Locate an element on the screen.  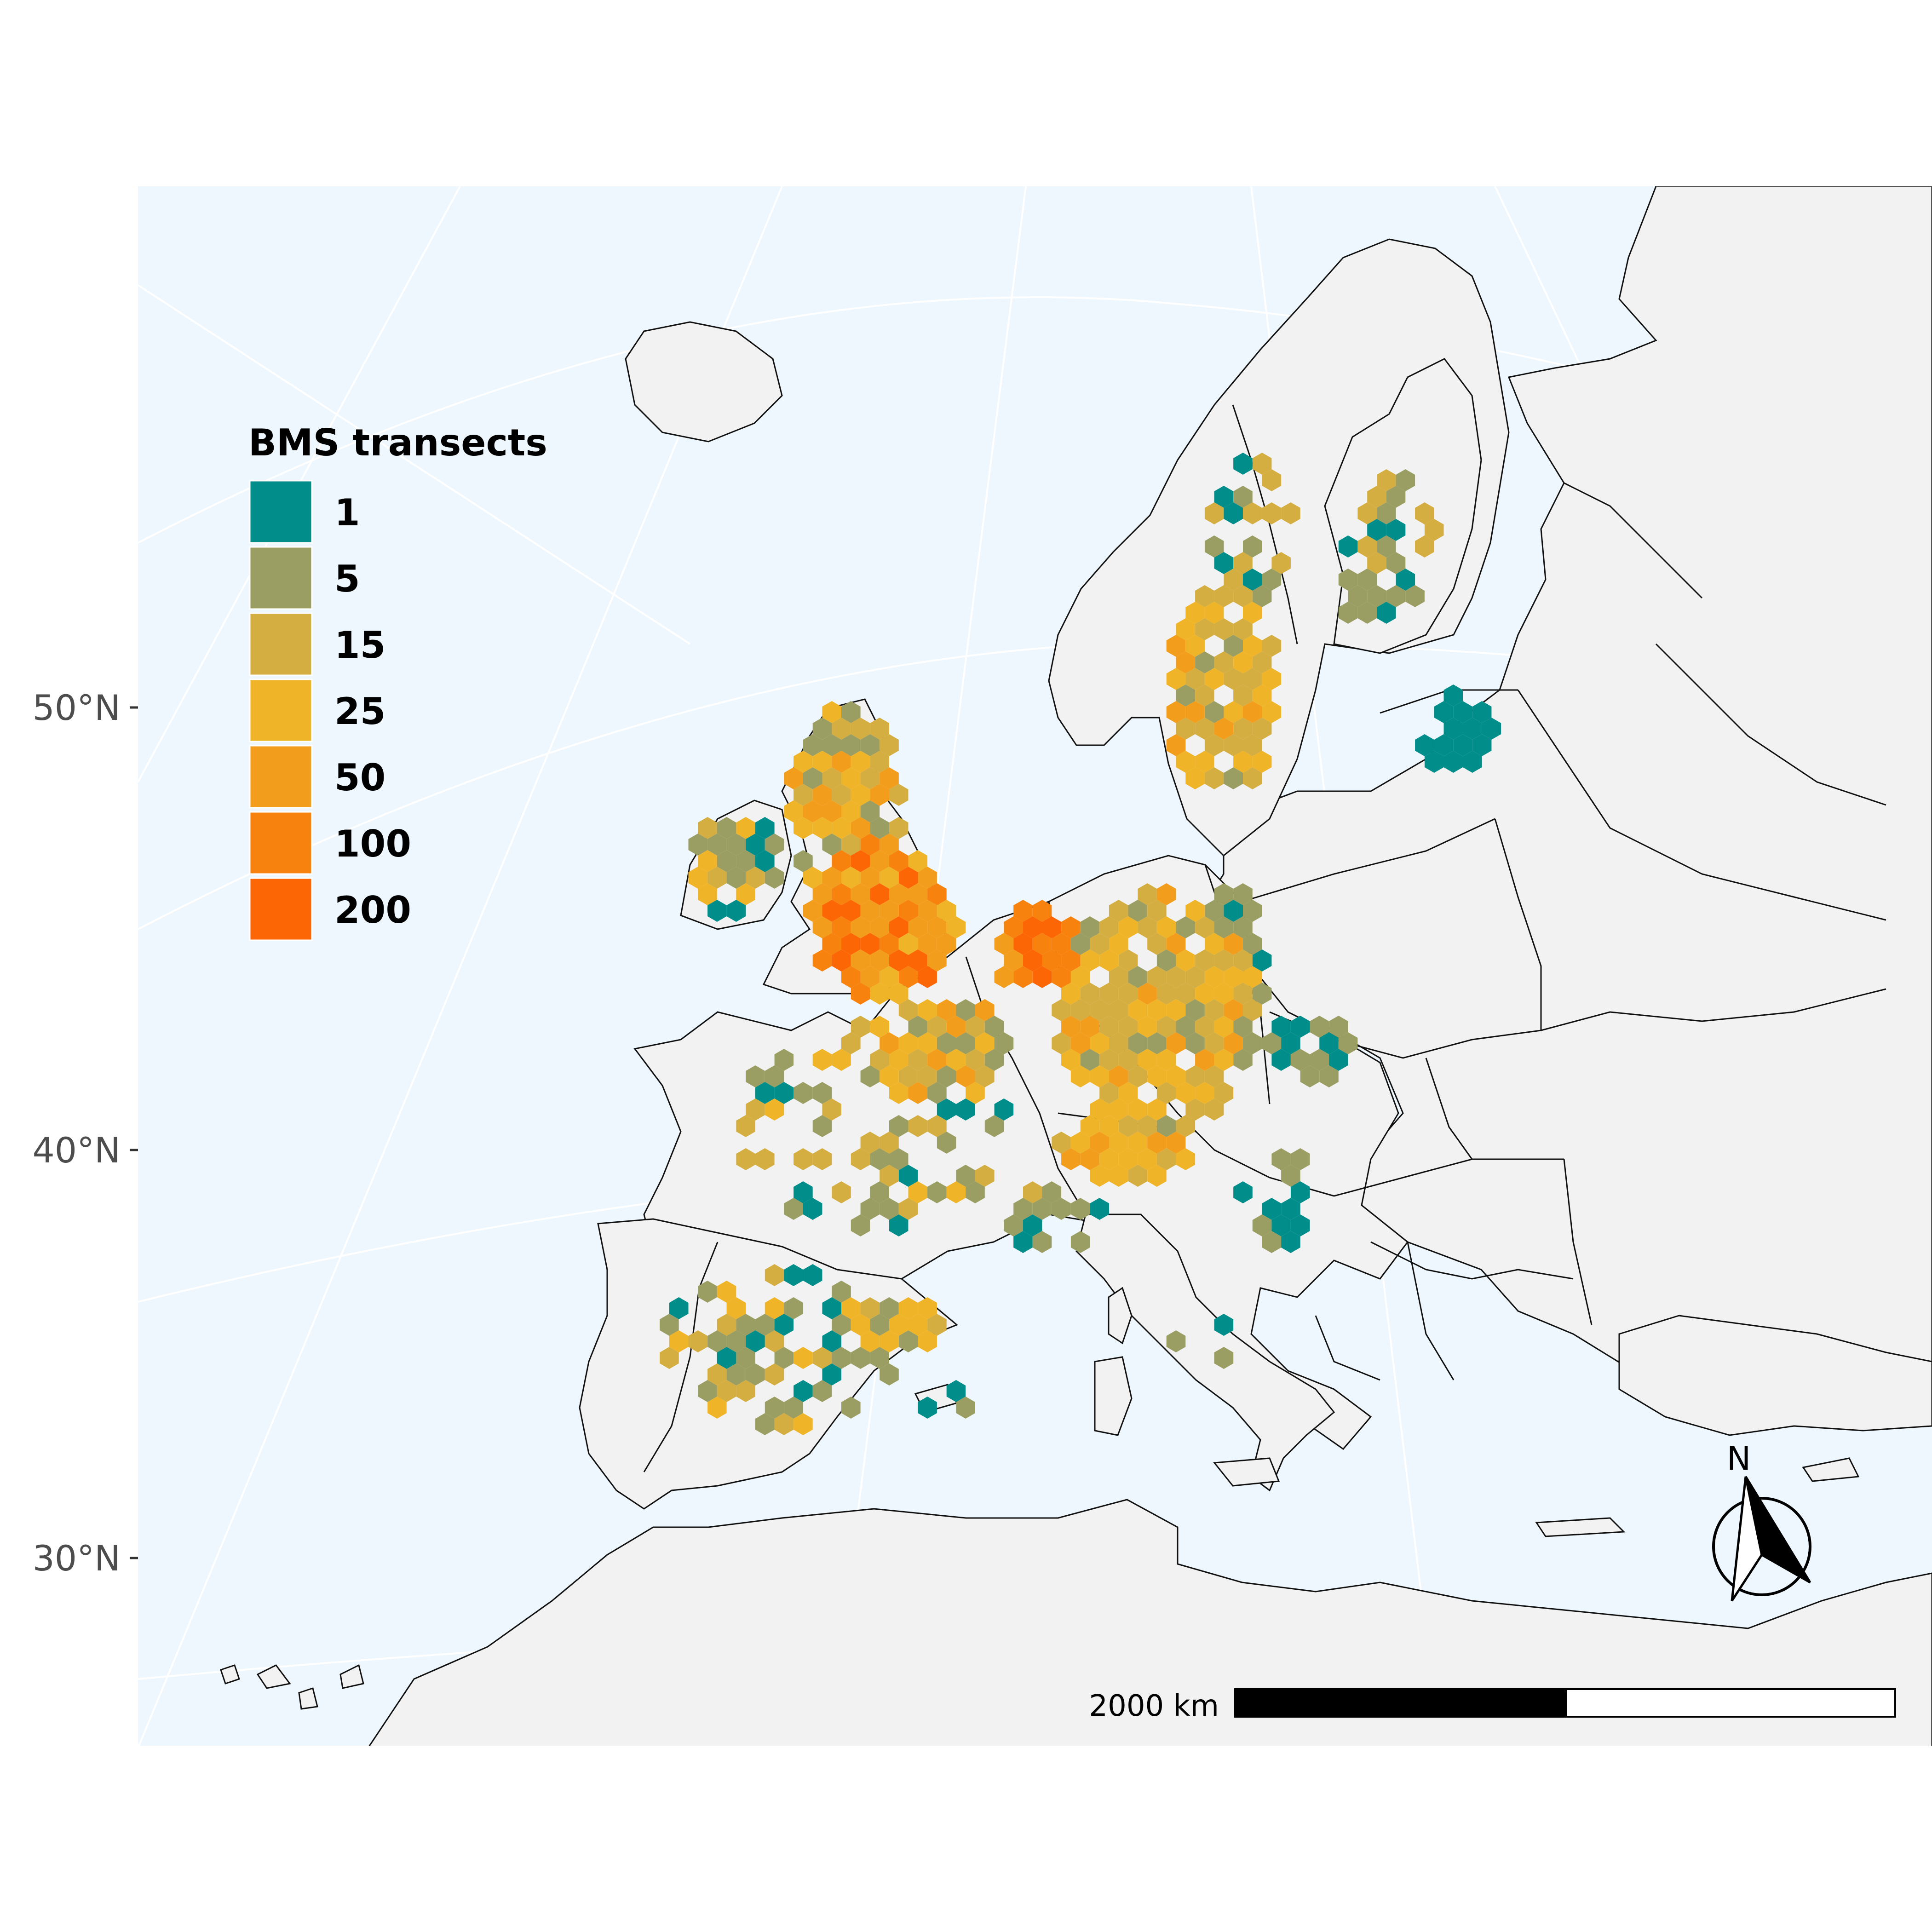
lat-label-50n: 50°N is located at coordinates (76, 707).